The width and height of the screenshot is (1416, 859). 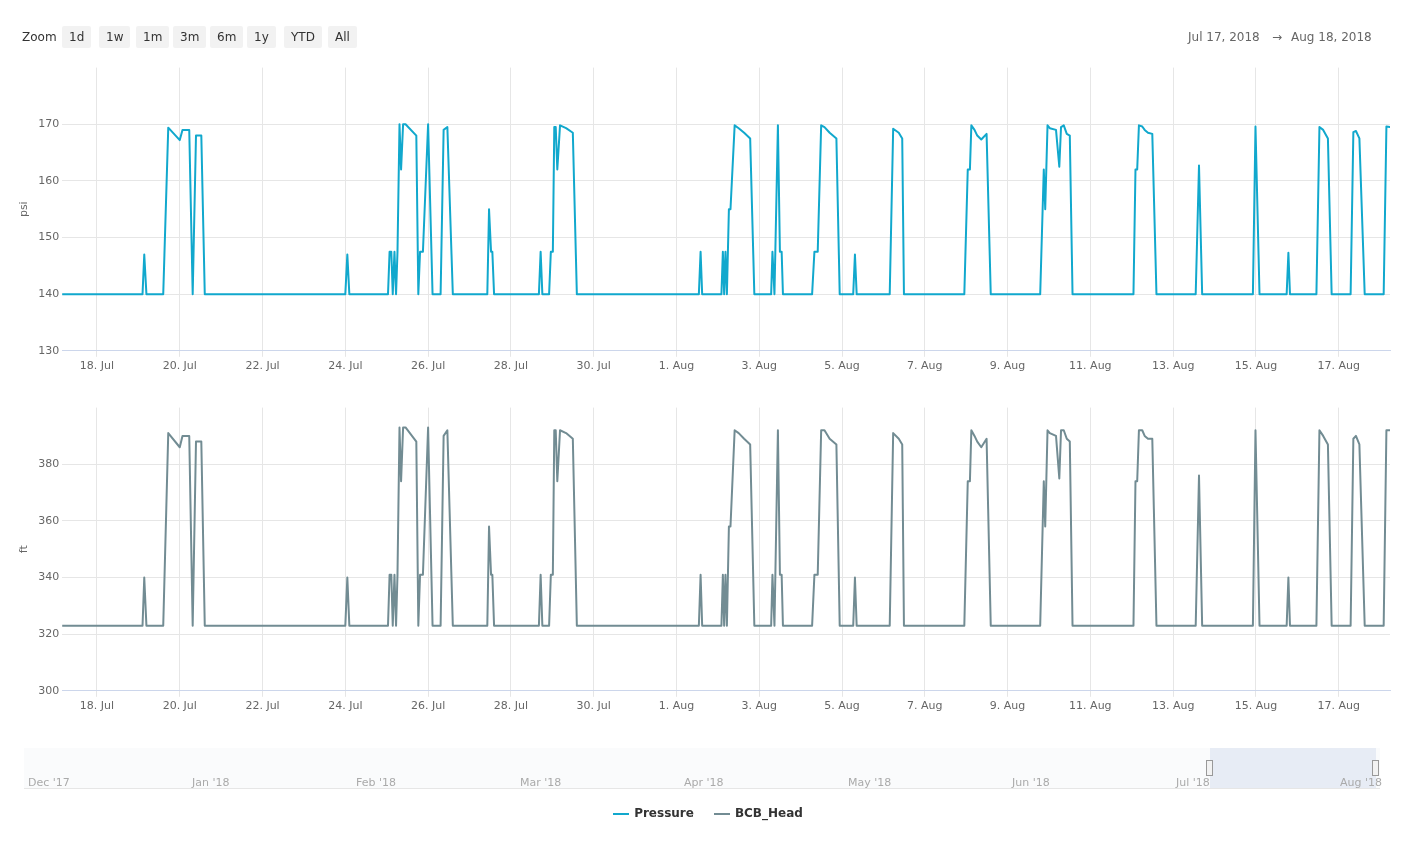 What do you see at coordinates (1361, 782) in the screenshot?
I see `text: Aug '18` at bounding box center [1361, 782].